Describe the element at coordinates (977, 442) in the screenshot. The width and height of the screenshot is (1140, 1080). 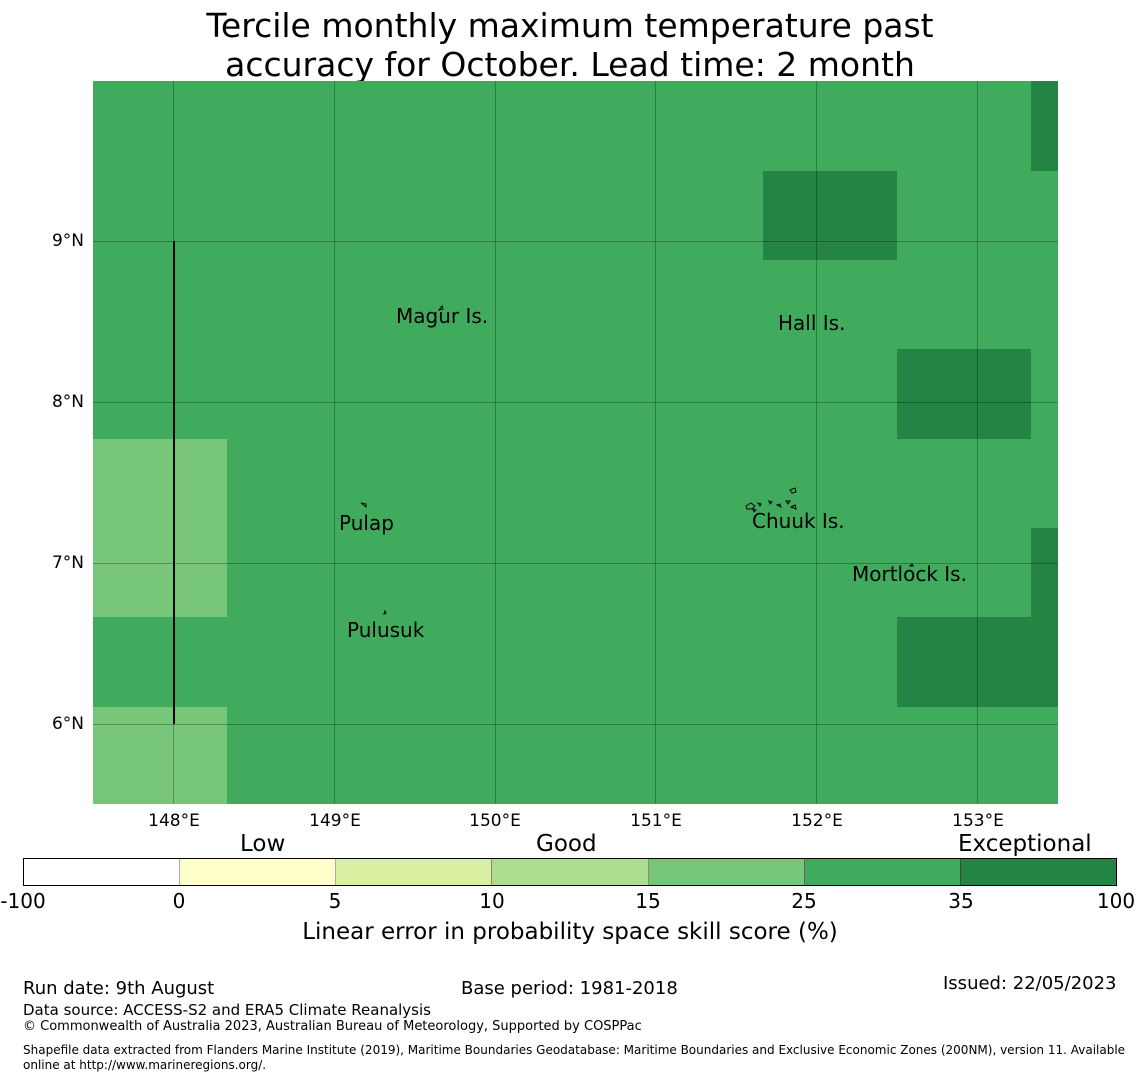
I see `gridline-153e` at that location.